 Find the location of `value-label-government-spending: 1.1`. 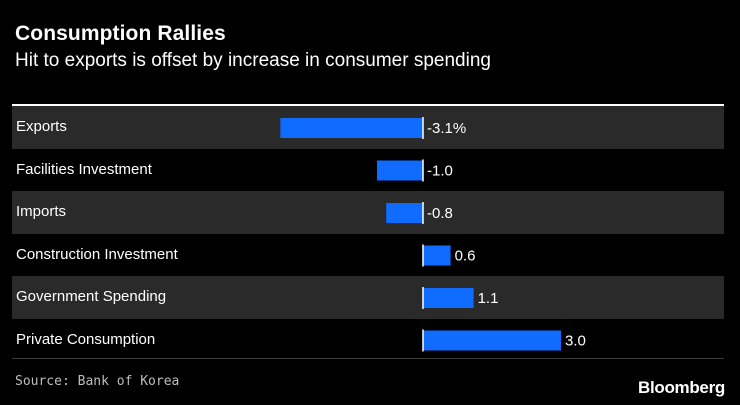

value-label-government-spending: 1.1 is located at coordinates (488, 298).